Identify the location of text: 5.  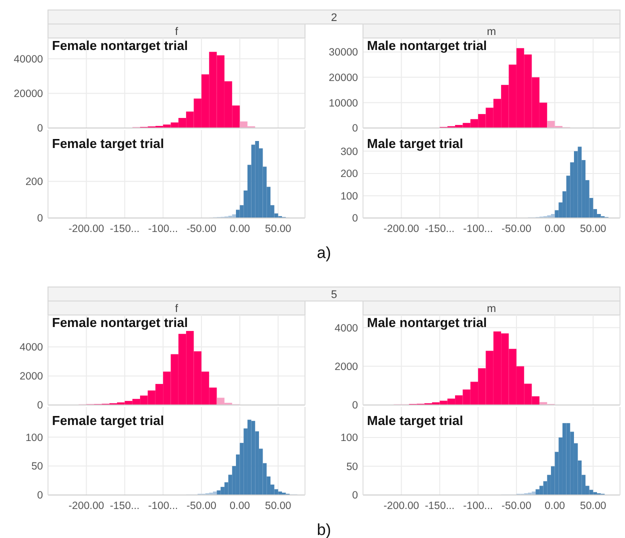
(334, 295).